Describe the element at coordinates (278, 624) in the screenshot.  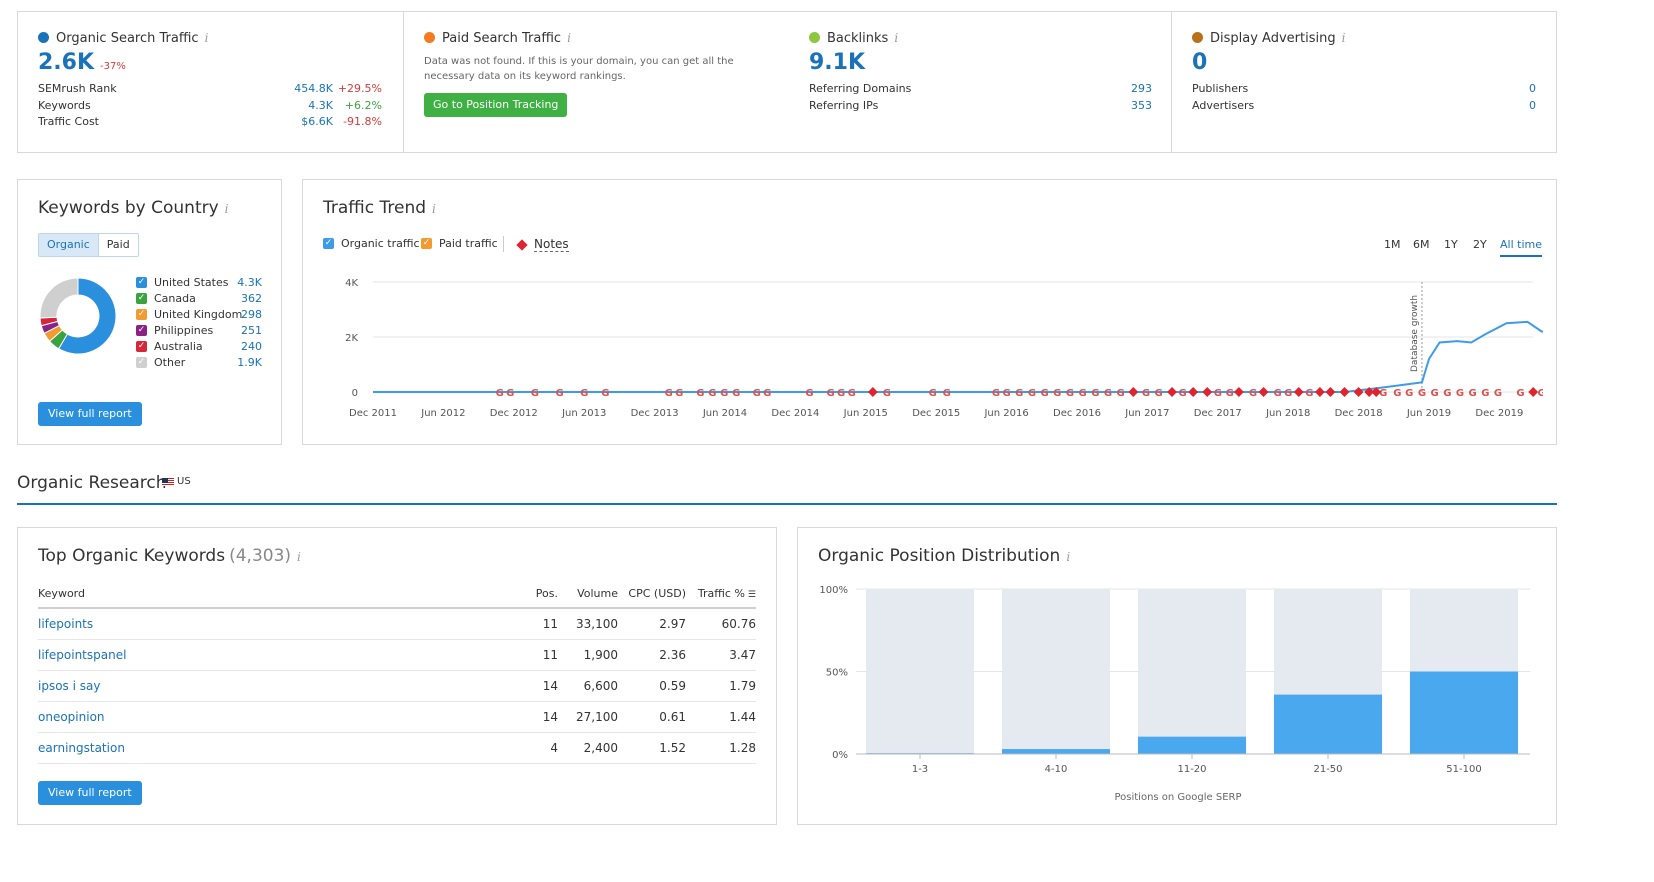
I see `keyword-link: lifepoints` at that location.